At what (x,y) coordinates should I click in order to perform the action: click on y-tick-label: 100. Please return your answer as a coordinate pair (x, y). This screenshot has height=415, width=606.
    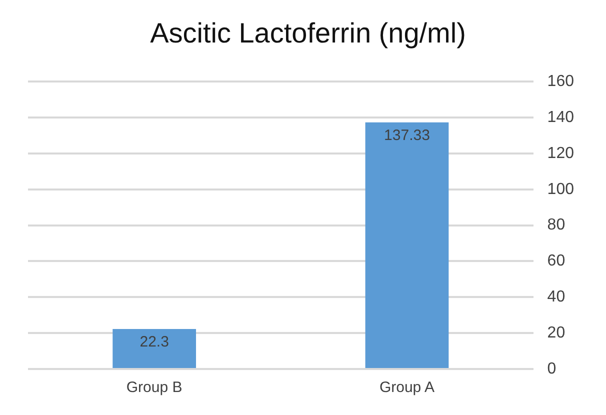
    Looking at the image, I should click on (560, 189).